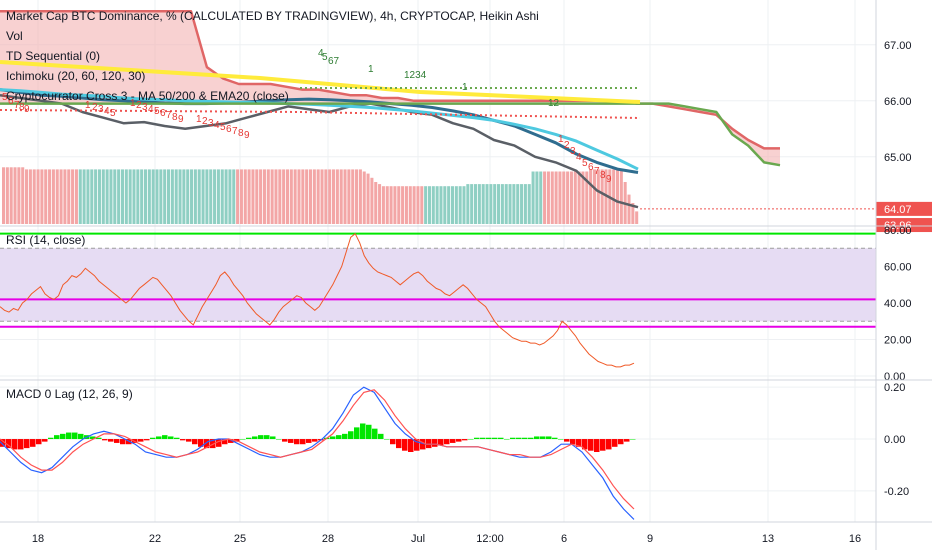  Describe the element at coordinates (898, 341) in the screenshot. I see `rsi-tick-label: 20.00` at that location.